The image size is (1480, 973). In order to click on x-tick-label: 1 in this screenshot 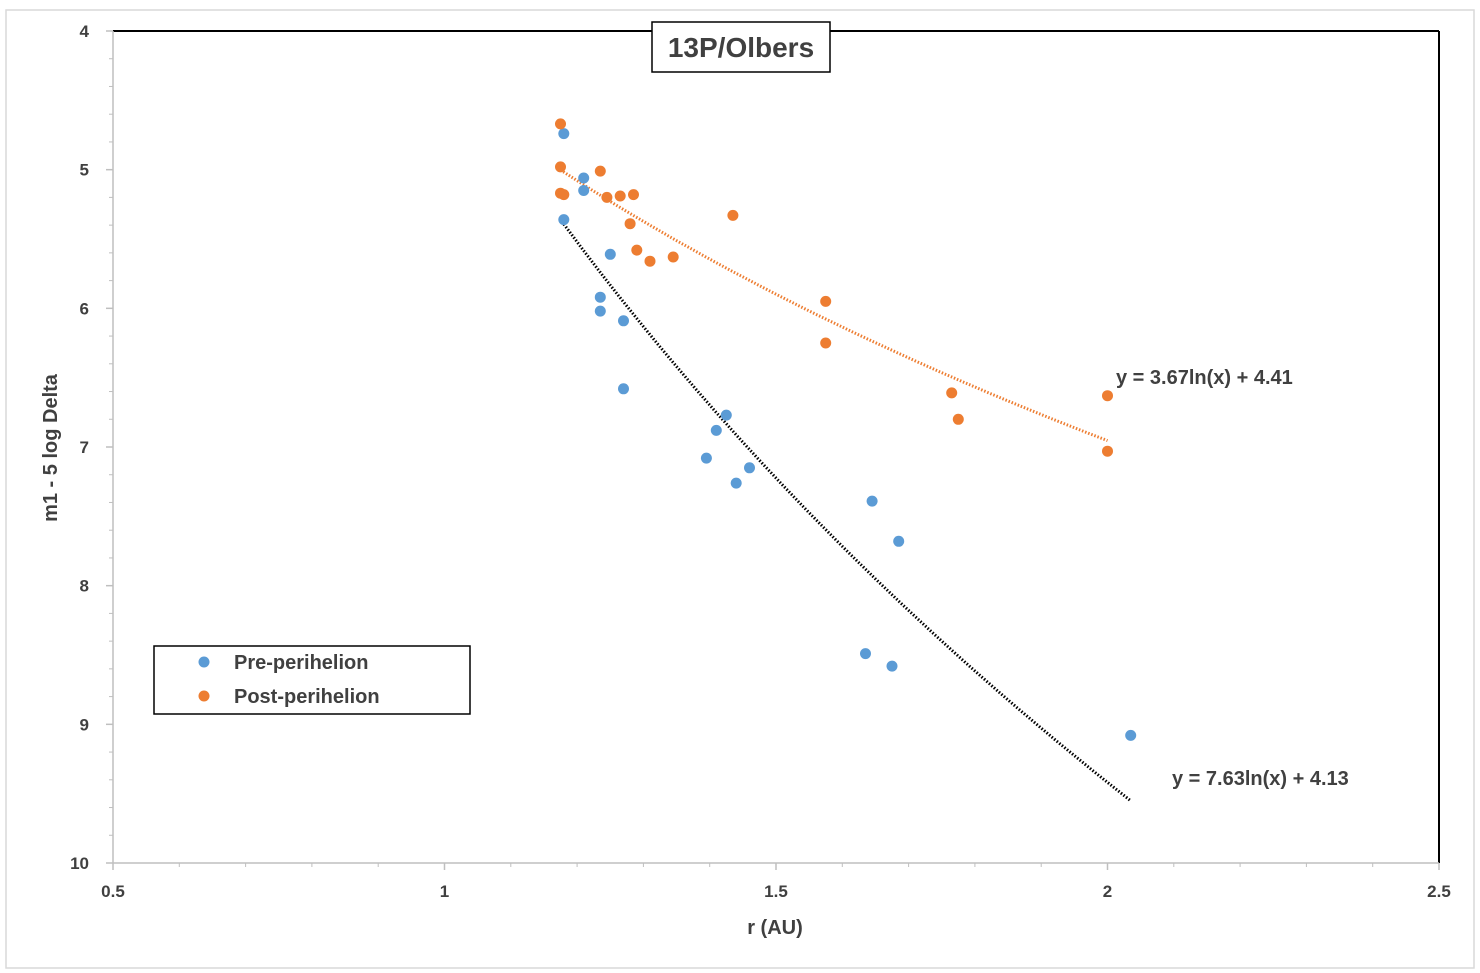, I will do `click(444, 891)`.